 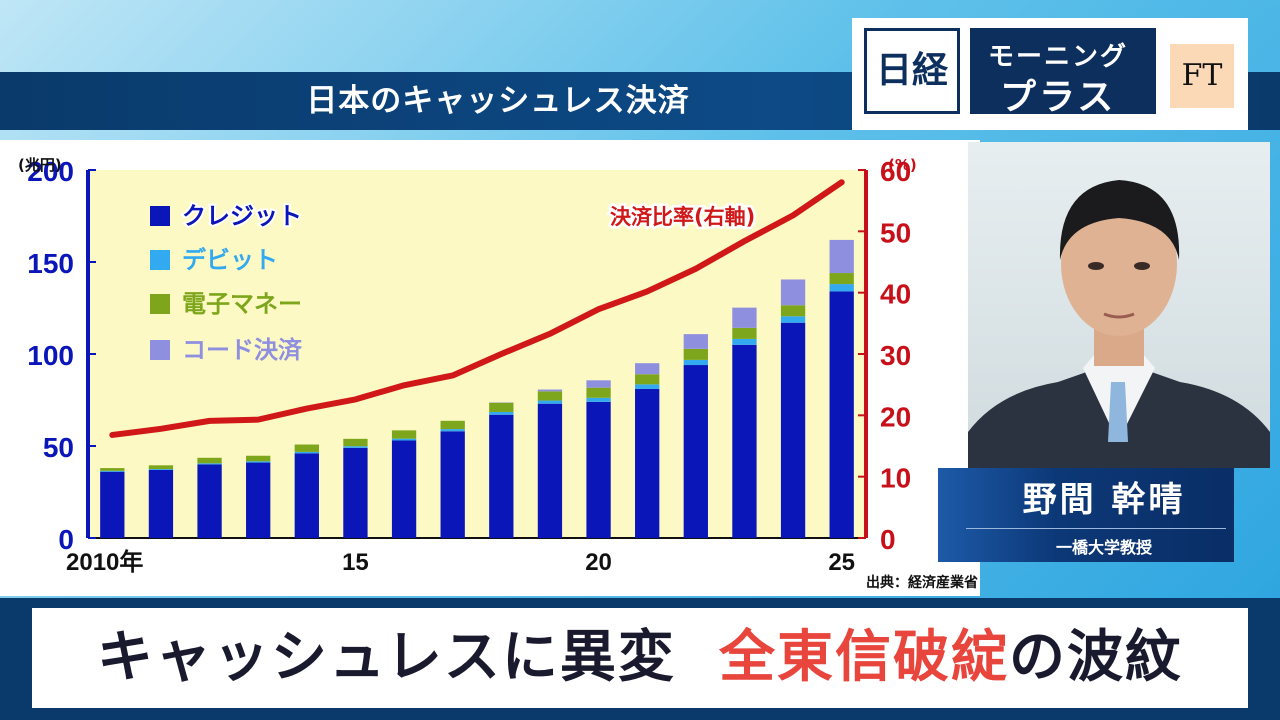 What do you see at coordinates (895, 478) in the screenshot?
I see `right-tick-label: 10` at bounding box center [895, 478].